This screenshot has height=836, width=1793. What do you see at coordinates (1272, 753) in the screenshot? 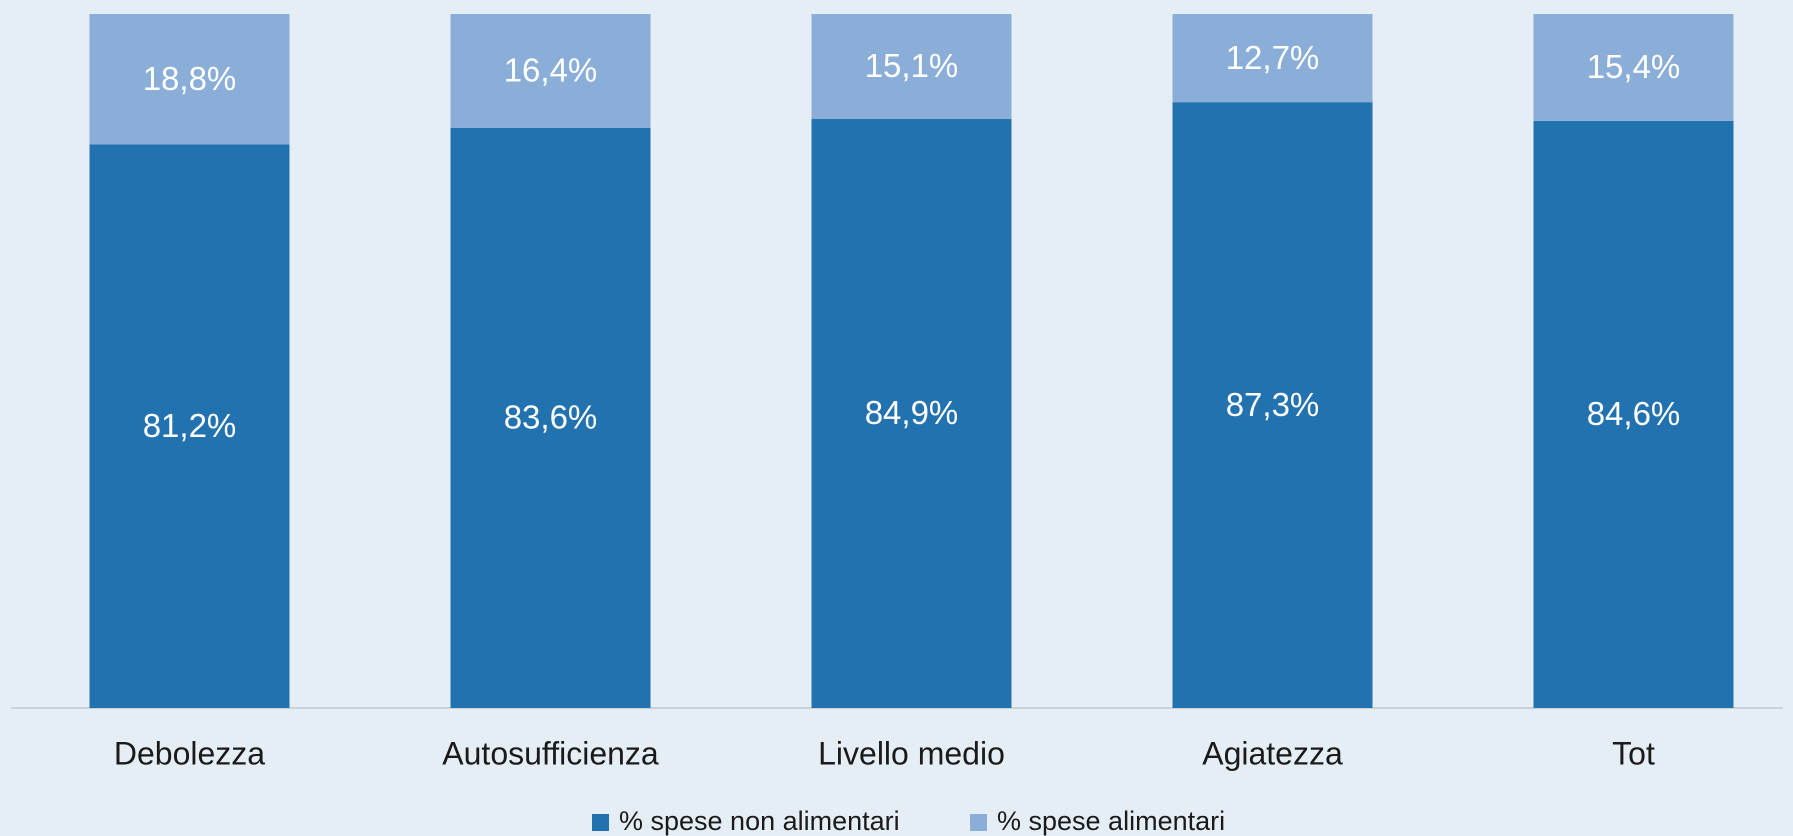
I see `x-tick-label: Agiatezza` at bounding box center [1272, 753].